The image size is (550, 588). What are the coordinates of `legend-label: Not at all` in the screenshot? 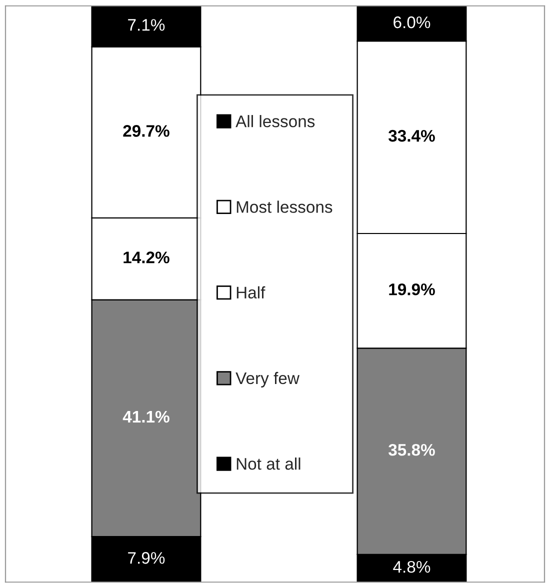 It's located at (268, 464).